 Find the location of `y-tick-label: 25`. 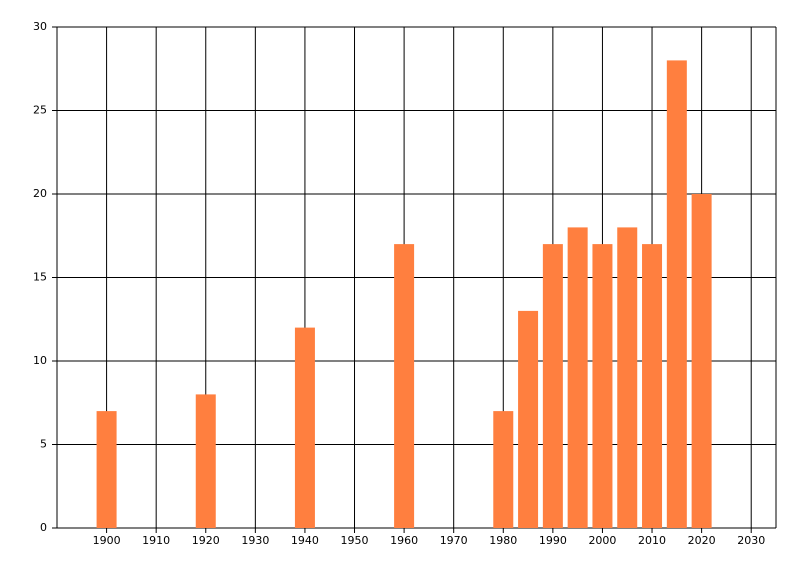

y-tick-label: 25 is located at coordinates (40, 110).